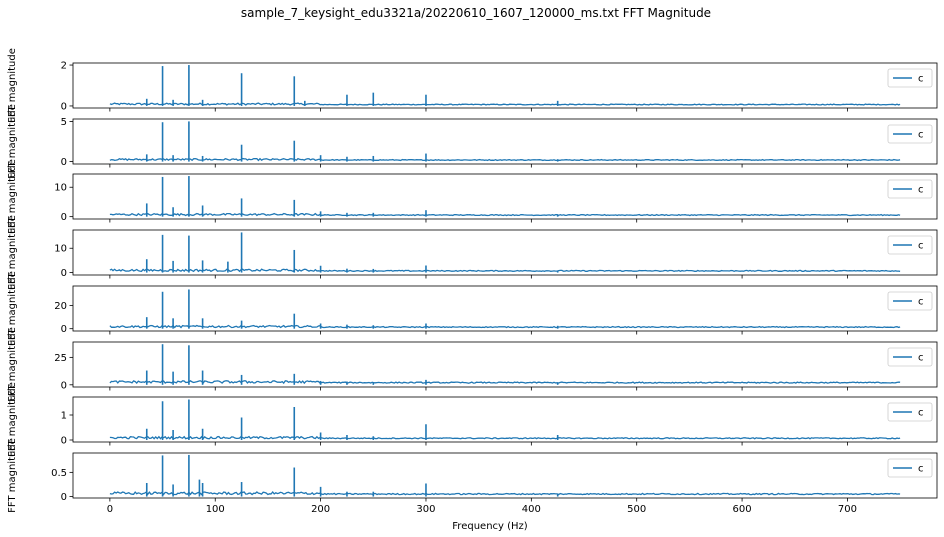  I want to click on x-tick-label: 700, so click(847, 509).